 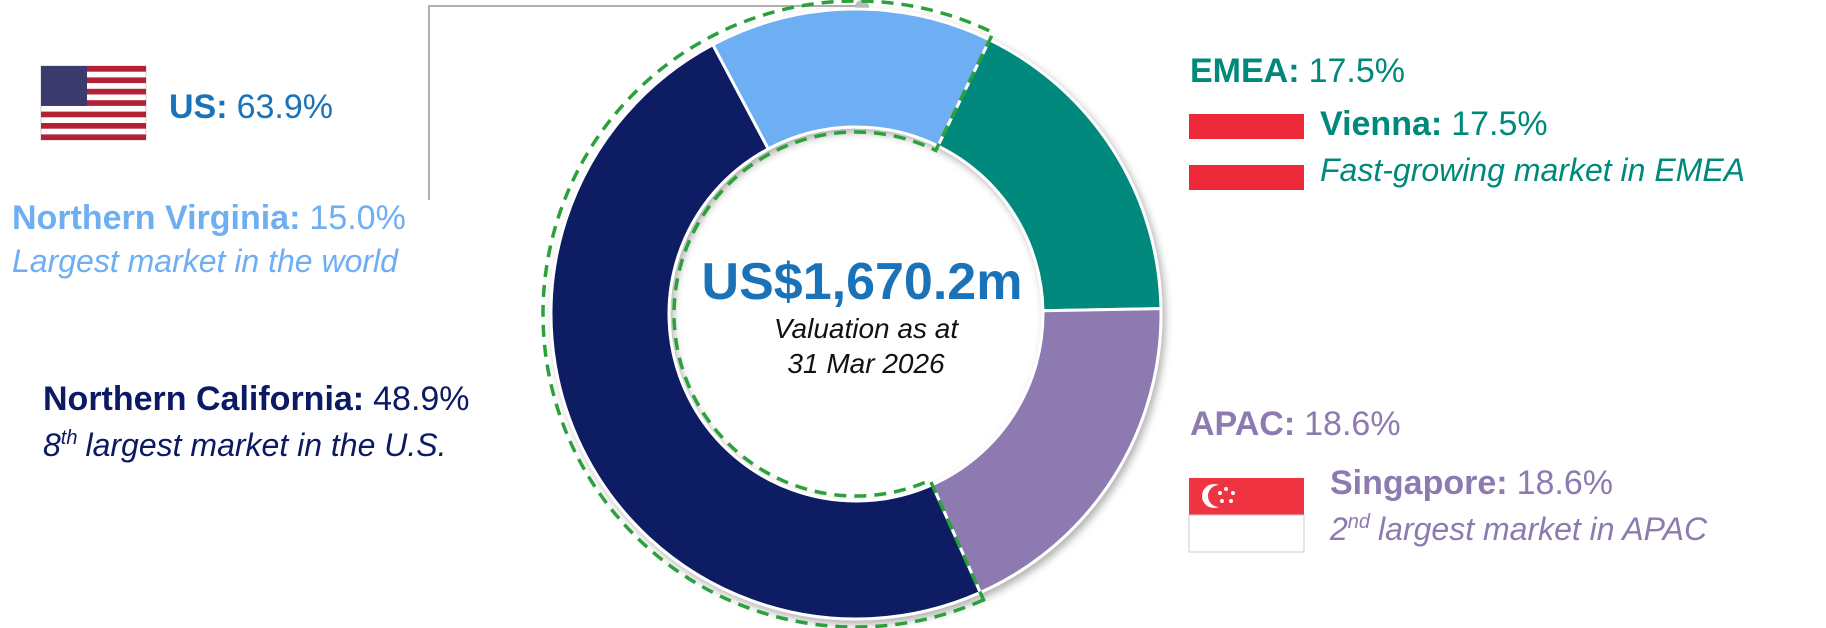 What do you see at coordinates (1543, 529) in the screenshot?
I see `description-text: largest market in APAC` at bounding box center [1543, 529].